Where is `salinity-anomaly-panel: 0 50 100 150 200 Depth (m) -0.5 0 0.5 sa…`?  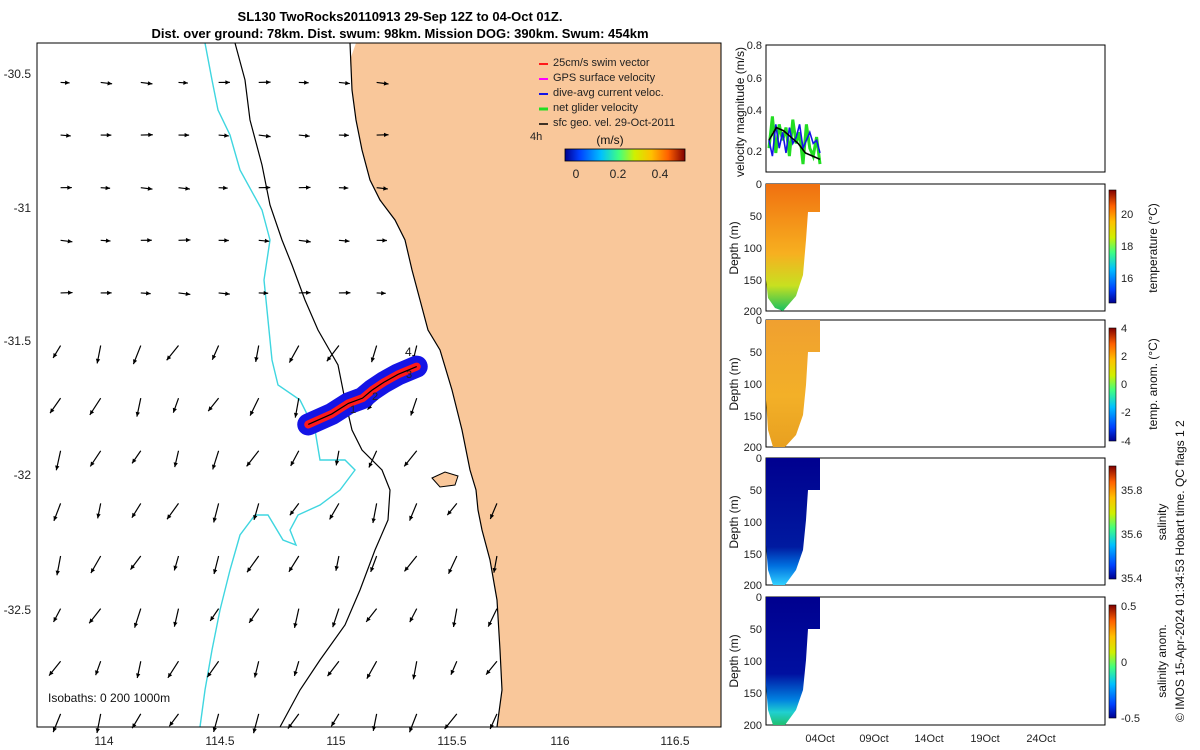
salinity-anomaly-panel: 0 50 100 150 200 Depth (m) -0.5 0 0.5 sa… is located at coordinates (948, 662).